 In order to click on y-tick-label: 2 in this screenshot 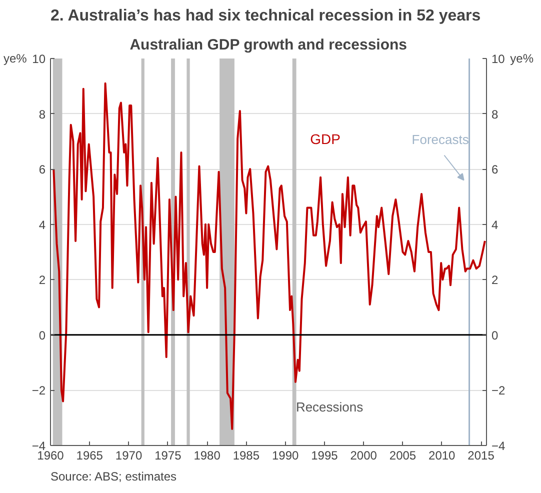, I will do `click(42, 280)`.